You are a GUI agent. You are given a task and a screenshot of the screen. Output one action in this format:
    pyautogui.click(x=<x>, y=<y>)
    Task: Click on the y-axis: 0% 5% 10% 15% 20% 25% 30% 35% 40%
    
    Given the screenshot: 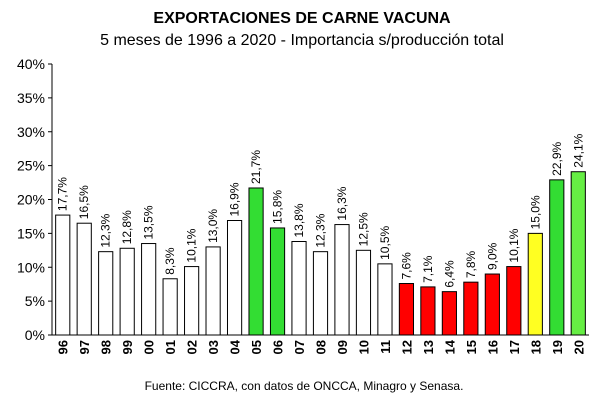 What is the action you would take?
    pyautogui.click(x=35, y=199)
    